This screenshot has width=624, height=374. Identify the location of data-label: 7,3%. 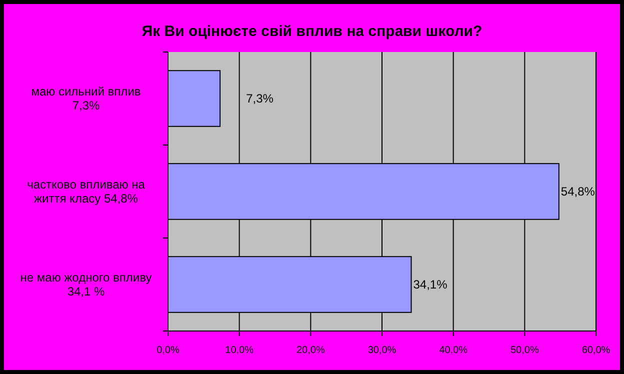
(260, 99).